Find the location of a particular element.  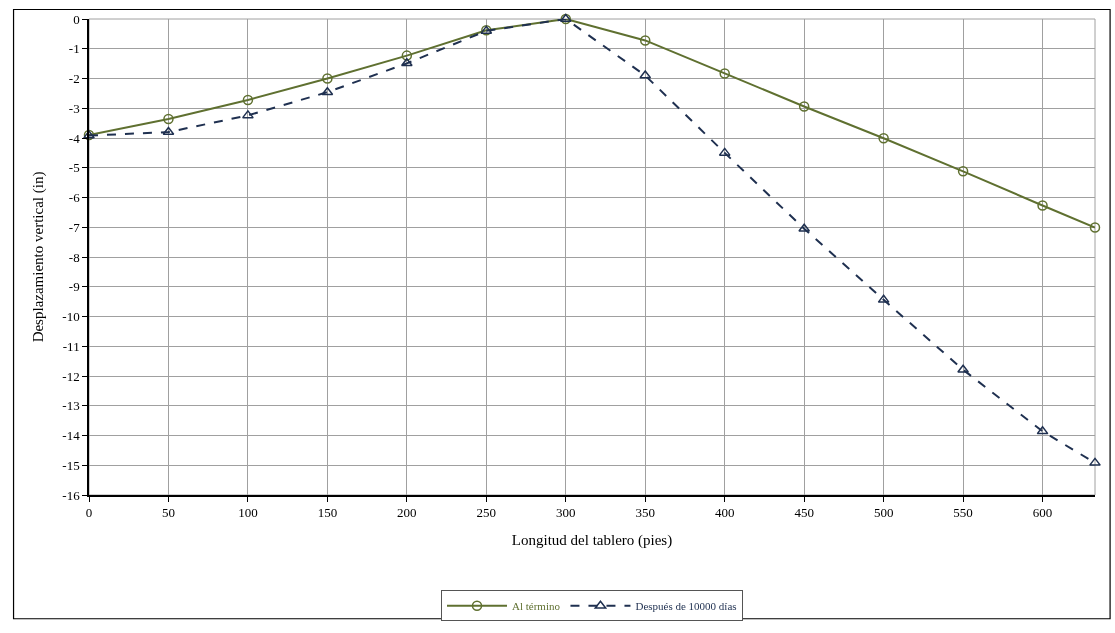

y-tick-label: -8 is located at coordinates (74, 257).